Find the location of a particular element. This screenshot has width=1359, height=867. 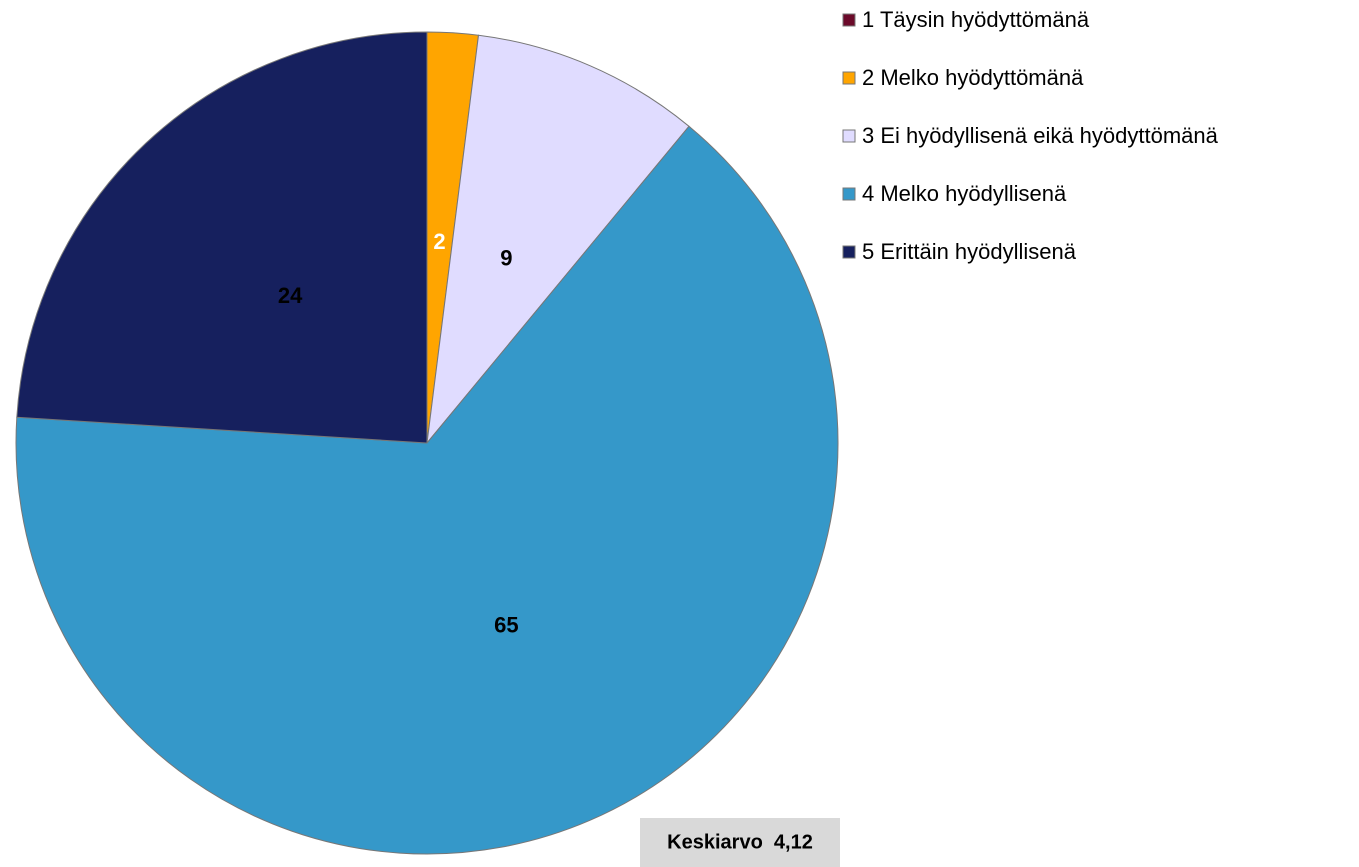

annotation: Keskiarvo 4,12 is located at coordinates (740, 842).